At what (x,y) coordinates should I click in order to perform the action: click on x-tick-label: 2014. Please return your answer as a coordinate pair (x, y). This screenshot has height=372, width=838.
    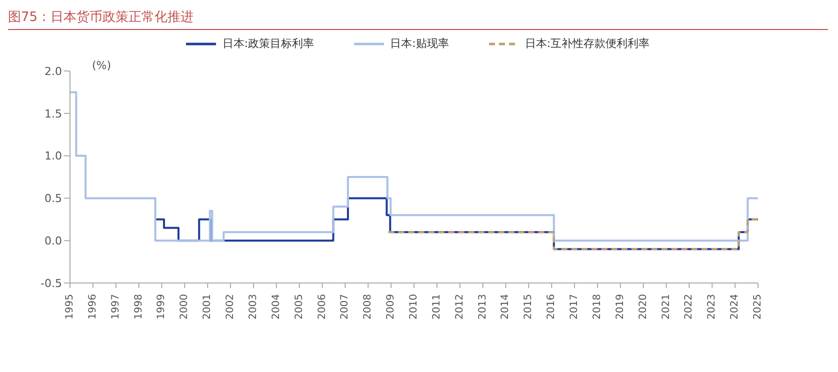
    Looking at the image, I should click on (506, 307).